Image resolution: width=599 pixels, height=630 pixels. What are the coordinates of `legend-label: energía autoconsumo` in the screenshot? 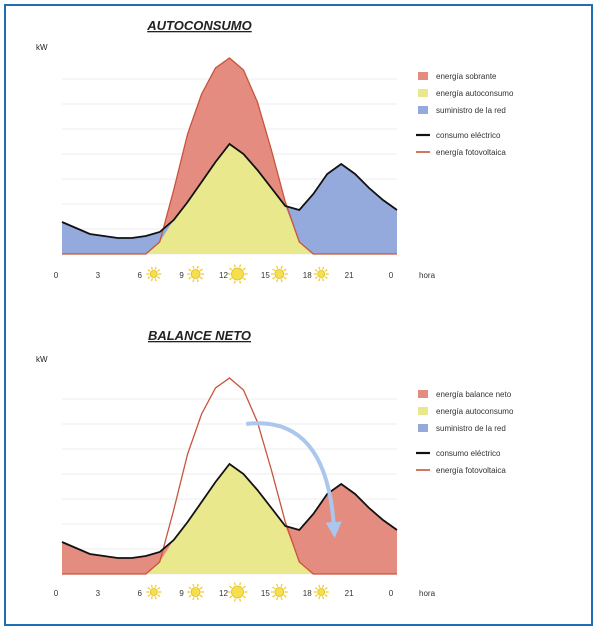 It's located at (475, 93).